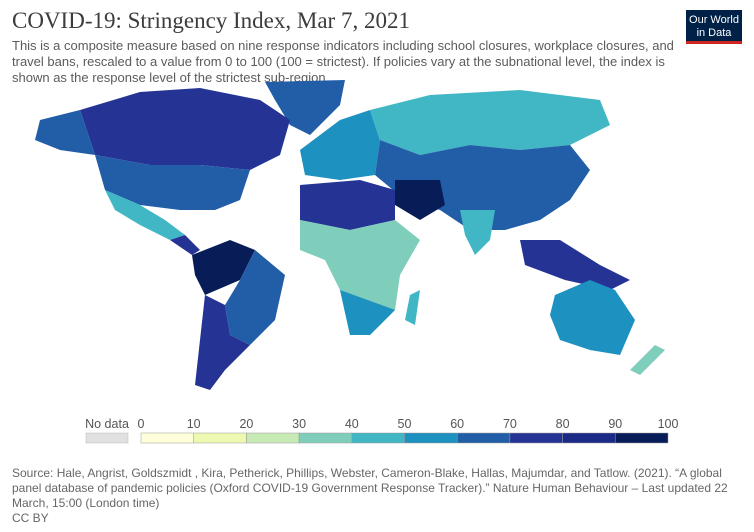 The height and width of the screenshot is (532, 754). I want to click on legend-tick-label: 100, so click(668, 424).